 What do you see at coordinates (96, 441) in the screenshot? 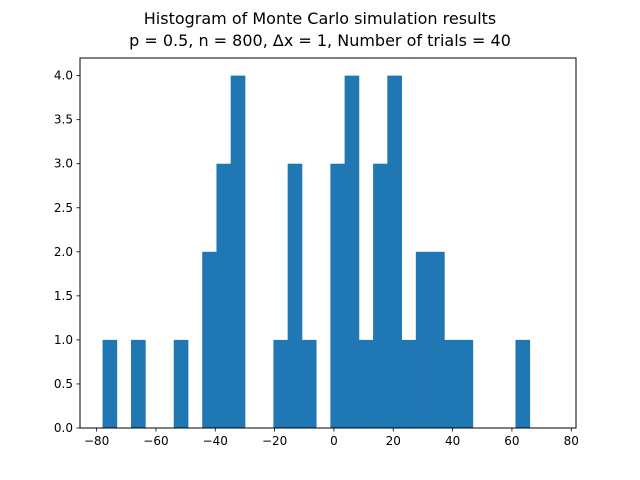
I see `x-tick-label: −80` at bounding box center [96, 441].